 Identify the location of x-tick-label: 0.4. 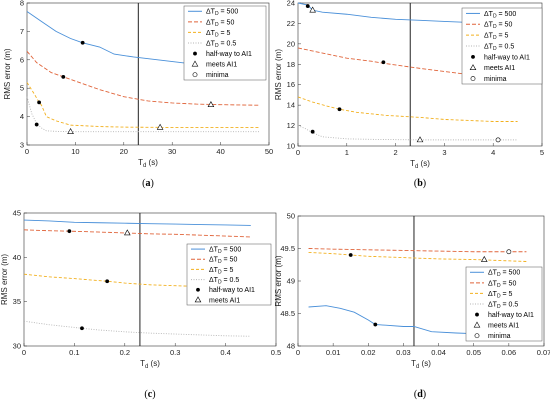
(225, 352).